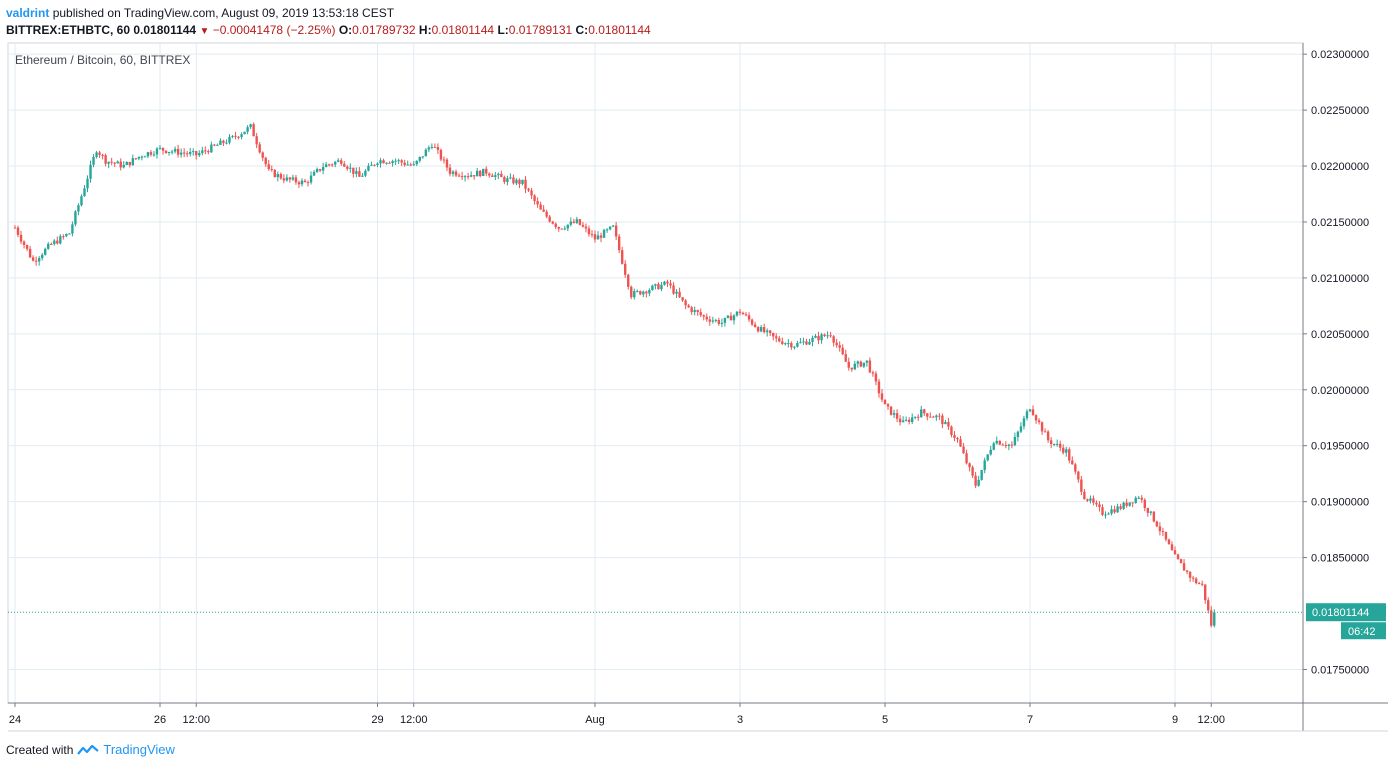 This screenshot has height=768, width=1391. What do you see at coordinates (88, 750) in the screenshot?
I see `tradingview-logo-icon` at bounding box center [88, 750].